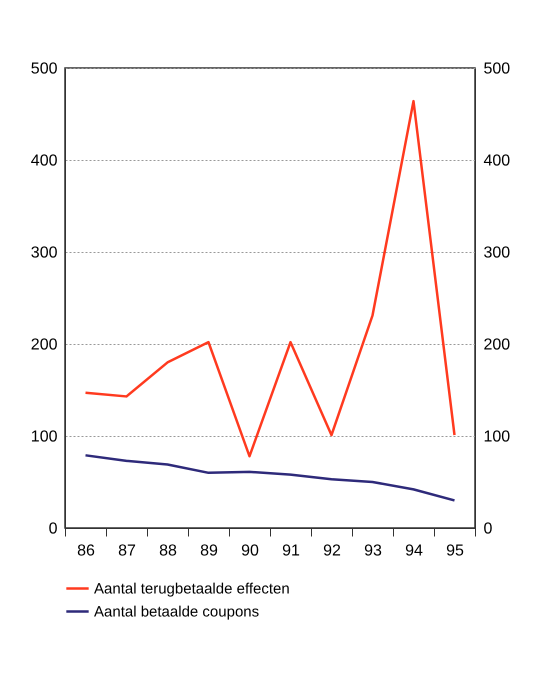 Image resolution: width=554 pixels, height=696 pixels. Describe the element at coordinates (373, 551) in the screenshot. I see `x-tick-label: 93` at that location.